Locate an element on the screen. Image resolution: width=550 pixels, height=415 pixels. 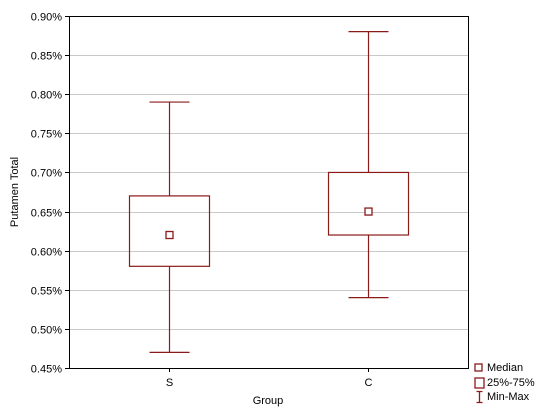
y-tick-label: 0.60% is located at coordinates (46, 253).